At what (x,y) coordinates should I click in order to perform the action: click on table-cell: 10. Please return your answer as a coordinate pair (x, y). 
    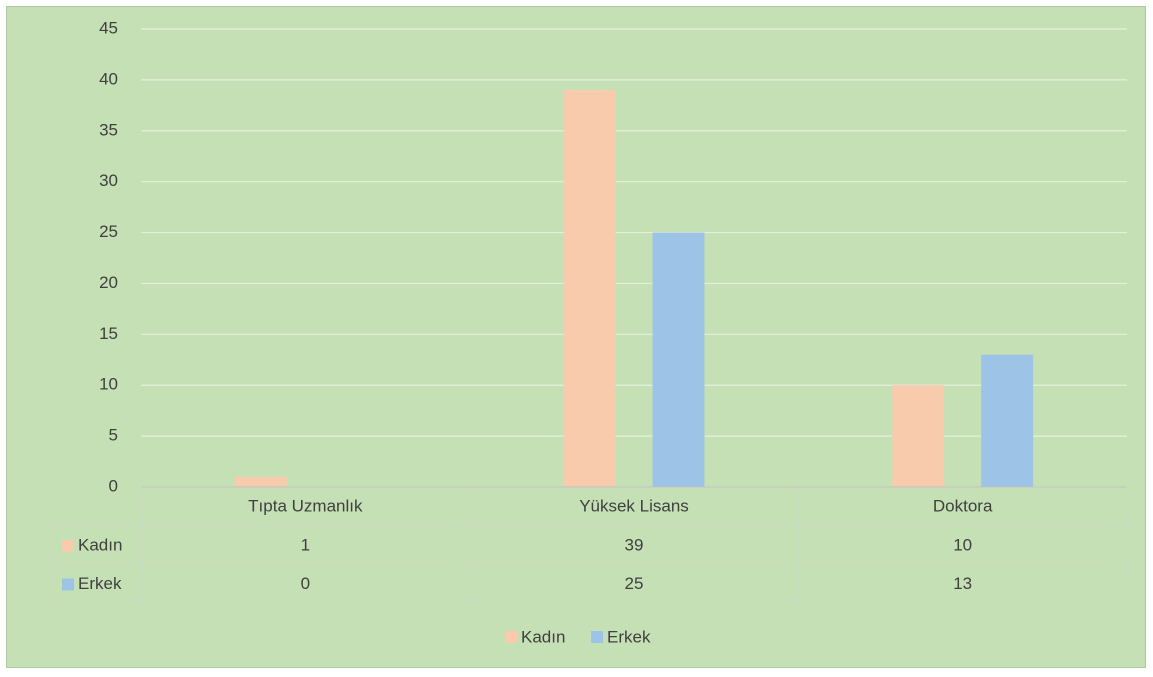
    Looking at the image, I should click on (962, 544).